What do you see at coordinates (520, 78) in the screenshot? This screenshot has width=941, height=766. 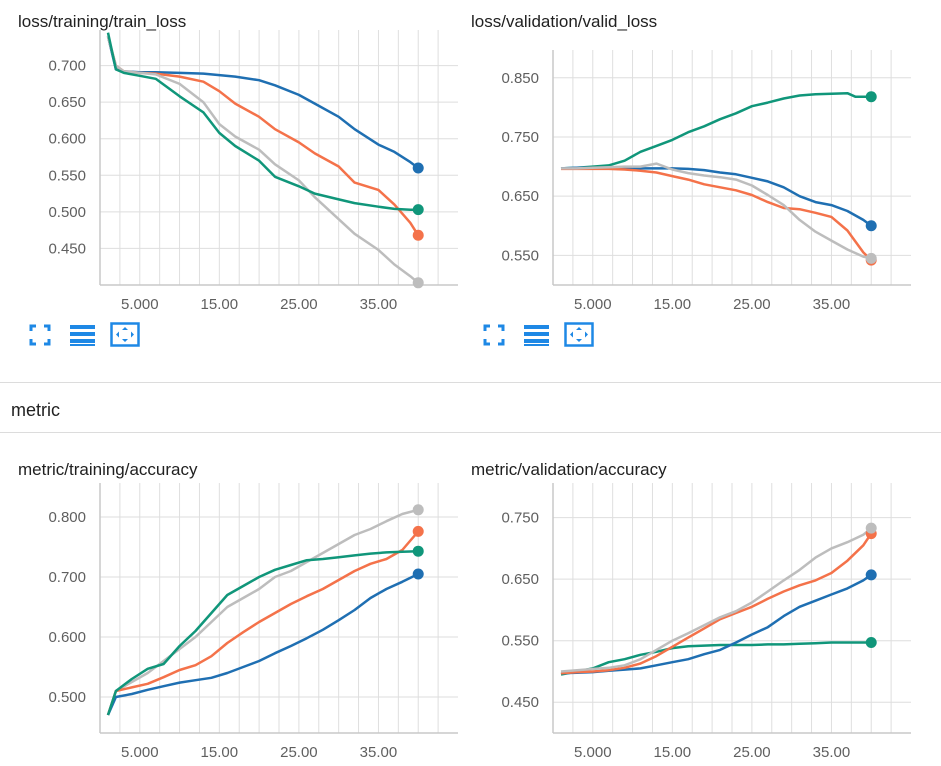 I see `y-tick-label: 0.850` at bounding box center [520, 78].